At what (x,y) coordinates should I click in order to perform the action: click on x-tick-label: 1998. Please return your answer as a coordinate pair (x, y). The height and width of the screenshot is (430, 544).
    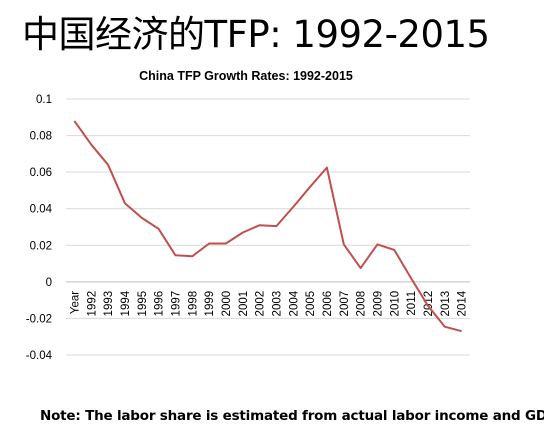
    Looking at the image, I should click on (193, 304).